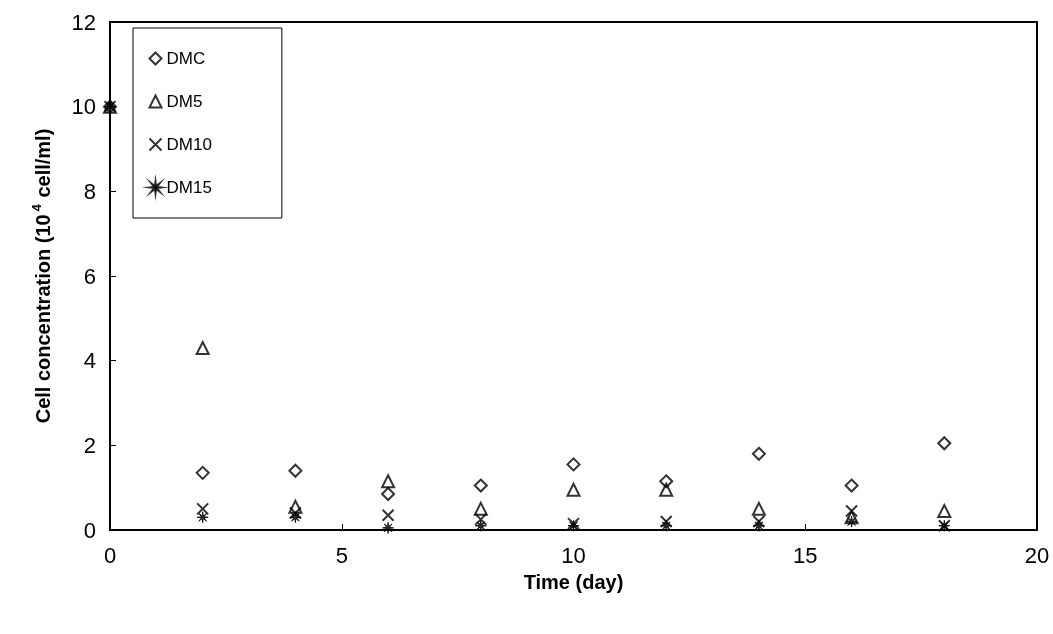  I want to click on y-tick-label: 8, so click(89, 191).